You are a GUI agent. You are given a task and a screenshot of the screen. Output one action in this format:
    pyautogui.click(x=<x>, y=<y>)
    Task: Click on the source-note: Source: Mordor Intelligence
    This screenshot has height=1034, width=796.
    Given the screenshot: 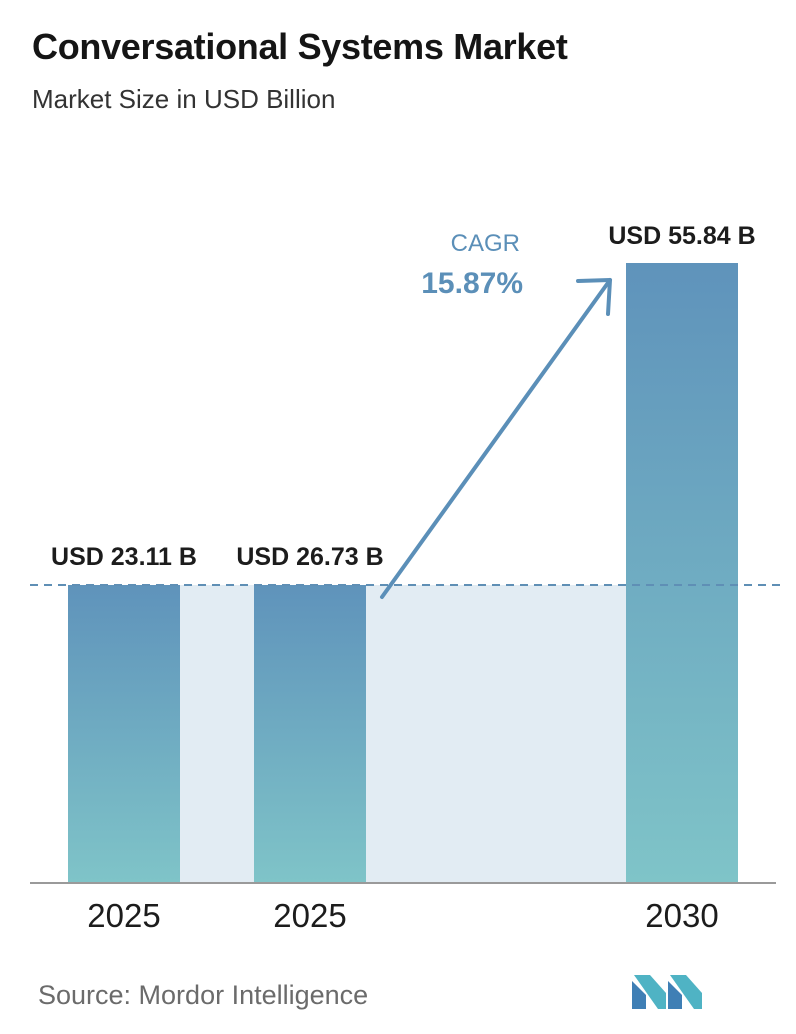 What is the action you would take?
    pyautogui.click(x=203, y=995)
    